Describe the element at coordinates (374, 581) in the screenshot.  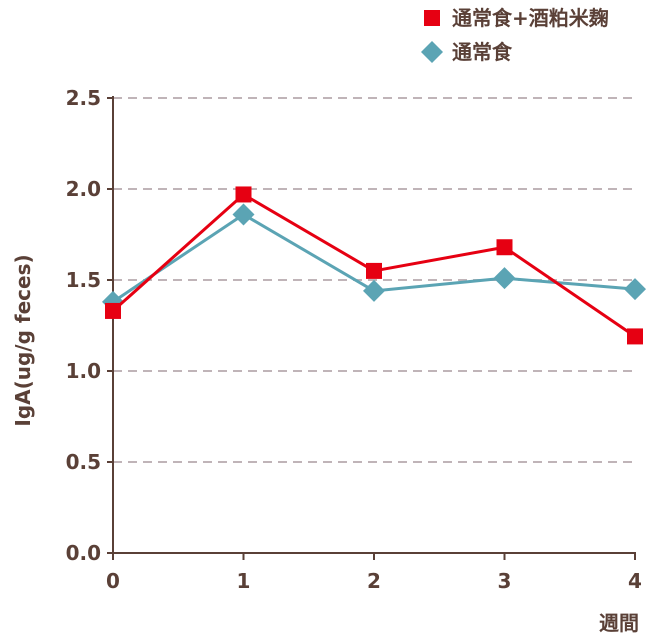
I see `x-tick-label: 2` at that location.